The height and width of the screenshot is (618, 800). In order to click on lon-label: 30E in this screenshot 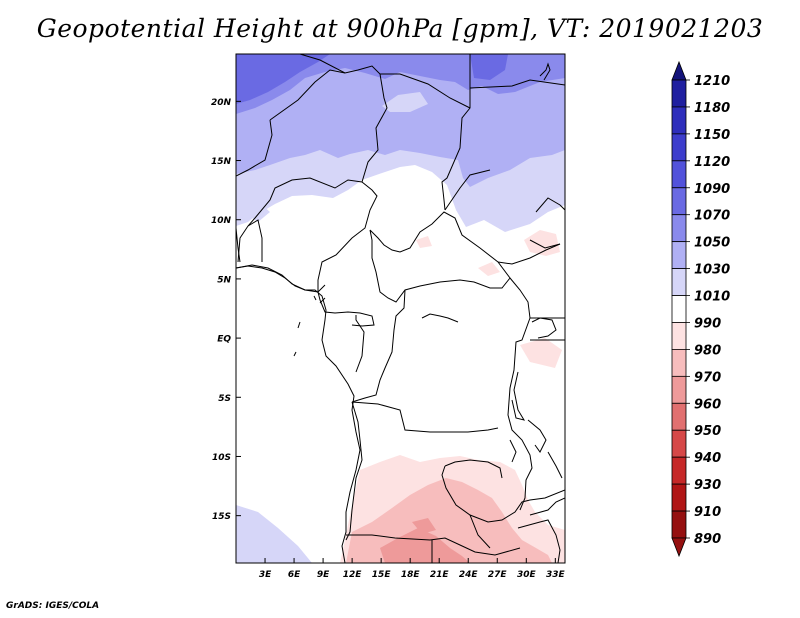, I will do `click(527, 575)`.